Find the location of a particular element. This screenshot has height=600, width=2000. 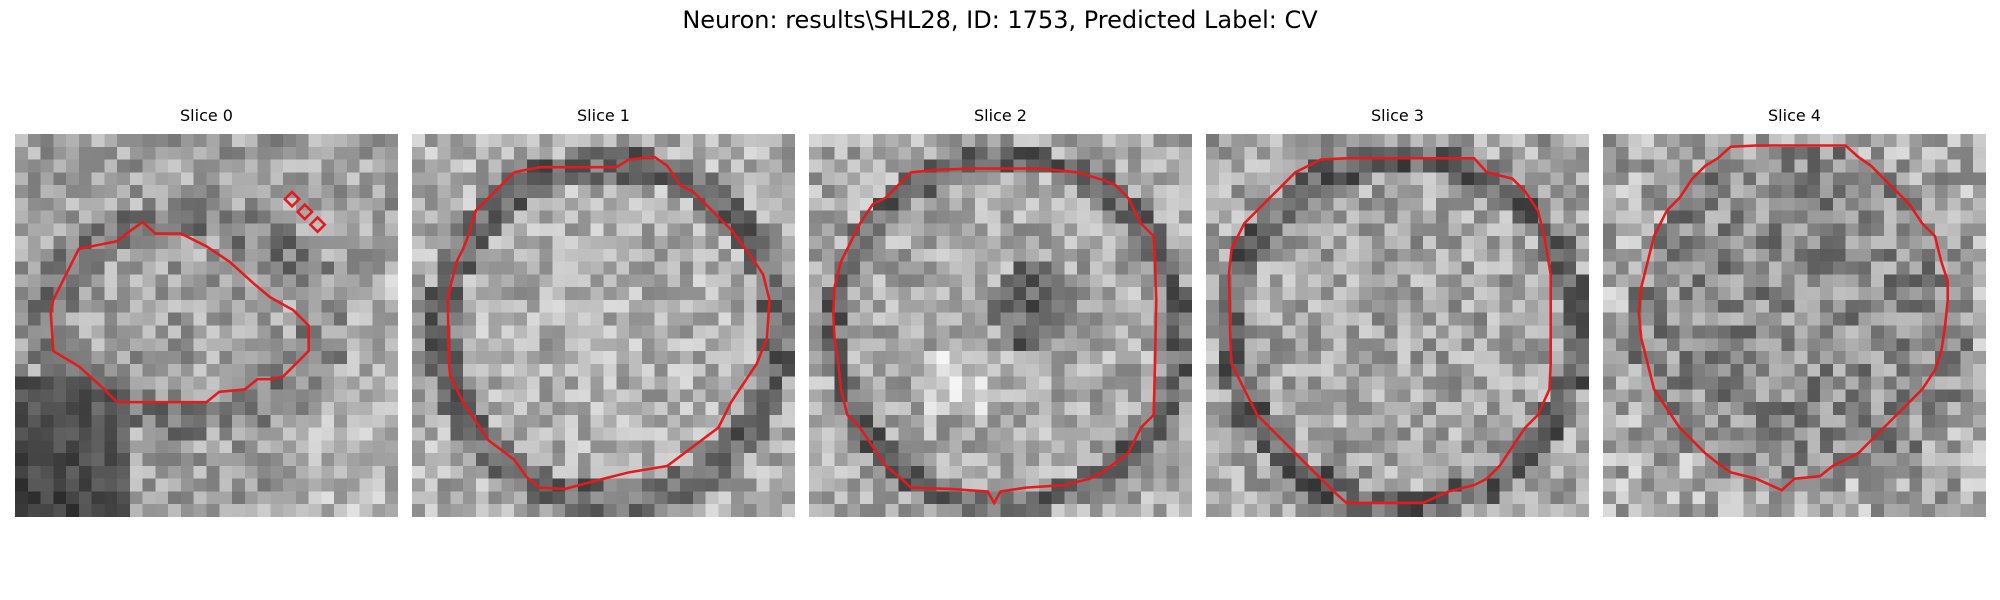

slice-panel-0: Slice 0 is located at coordinates (206, 312).